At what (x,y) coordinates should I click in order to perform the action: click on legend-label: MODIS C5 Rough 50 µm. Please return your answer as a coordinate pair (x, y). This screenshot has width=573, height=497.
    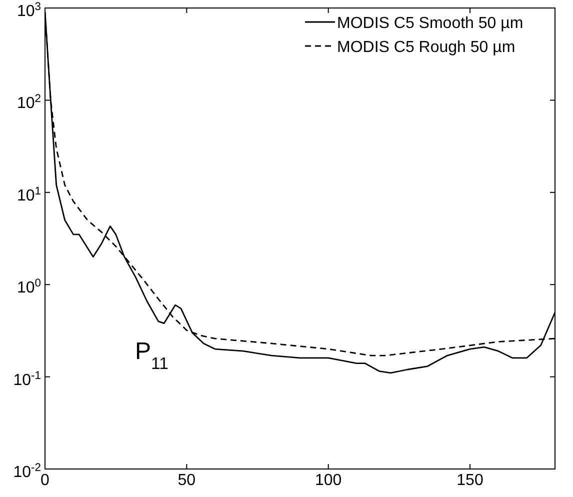
    Looking at the image, I should click on (426, 47).